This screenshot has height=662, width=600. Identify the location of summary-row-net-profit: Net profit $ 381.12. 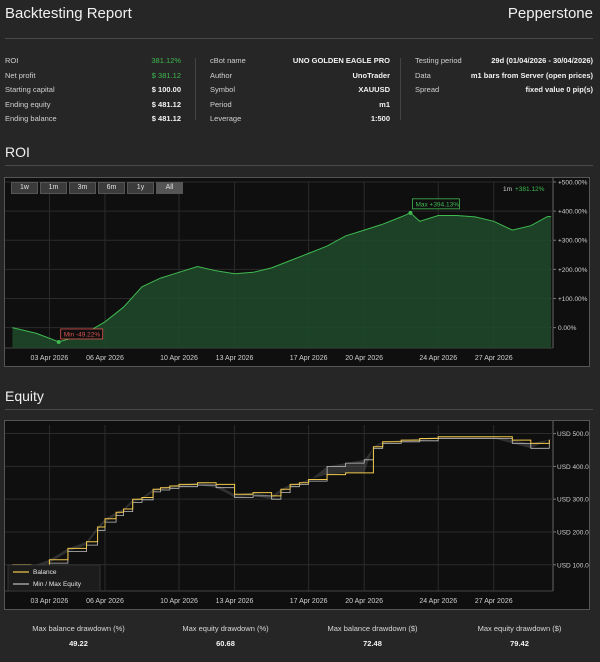
(93, 75).